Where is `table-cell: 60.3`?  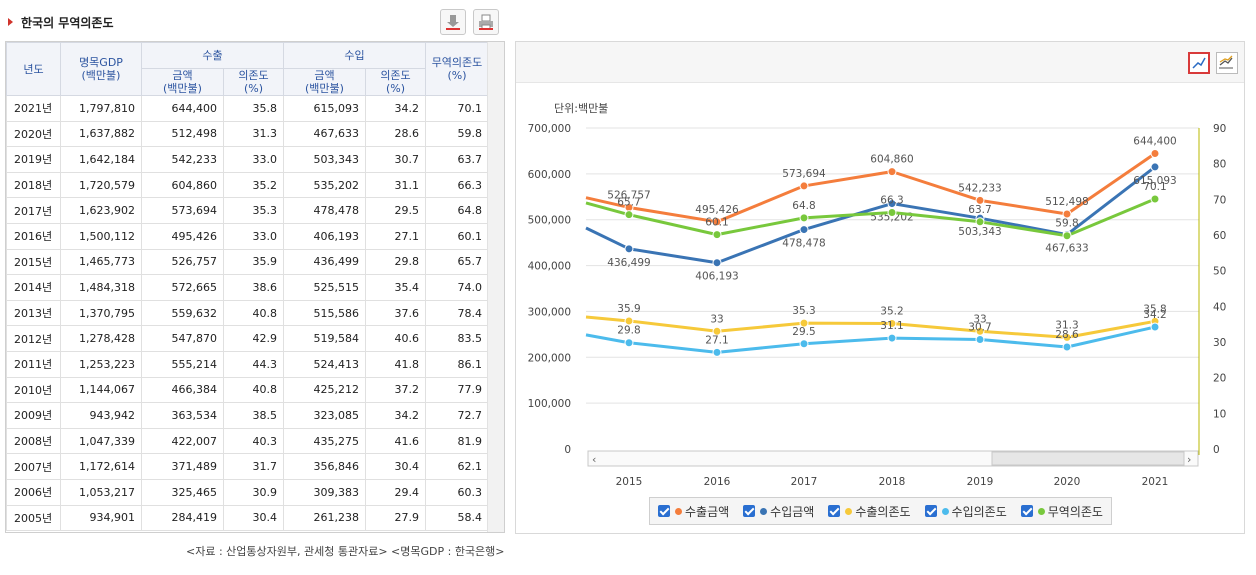
table-cell: 60.3 is located at coordinates (457, 492).